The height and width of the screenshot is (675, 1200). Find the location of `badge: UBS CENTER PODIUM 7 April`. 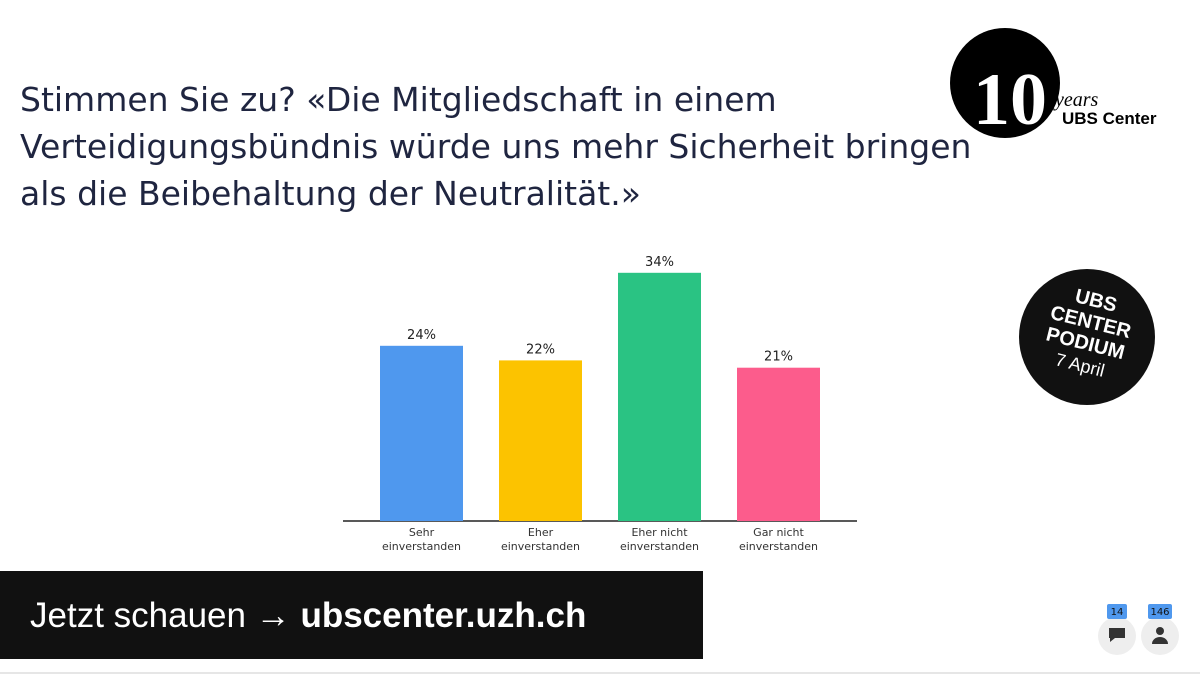

badge: UBS CENTER PODIUM 7 April is located at coordinates (1087, 337).